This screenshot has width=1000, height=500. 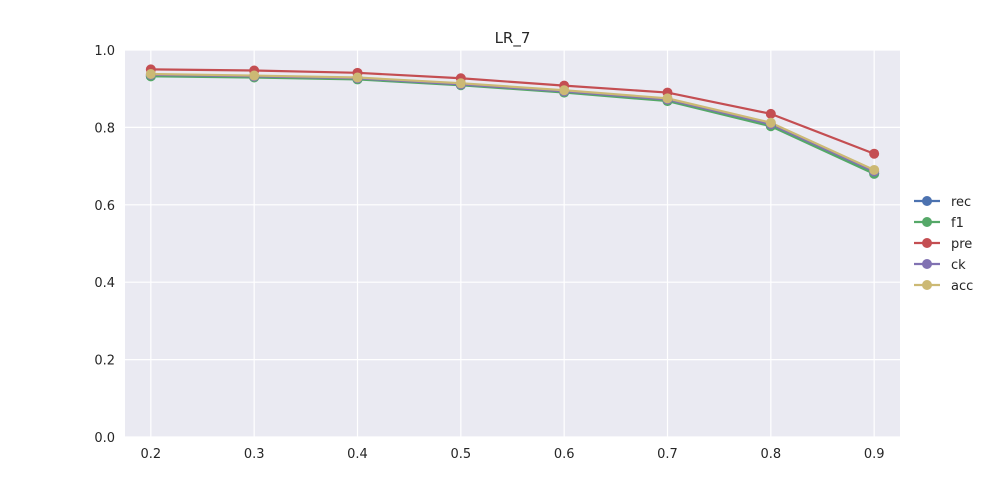 I want to click on x-tick-label: 0.4, so click(x=357, y=454).